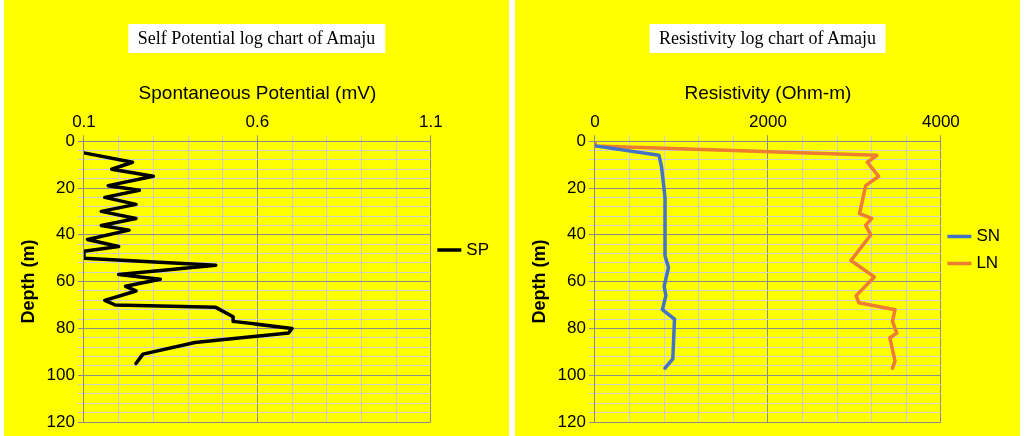 Image resolution: width=1028 pixels, height=436 pixels. I want to click on x-tick-label: 0.6, so click(257, 121).